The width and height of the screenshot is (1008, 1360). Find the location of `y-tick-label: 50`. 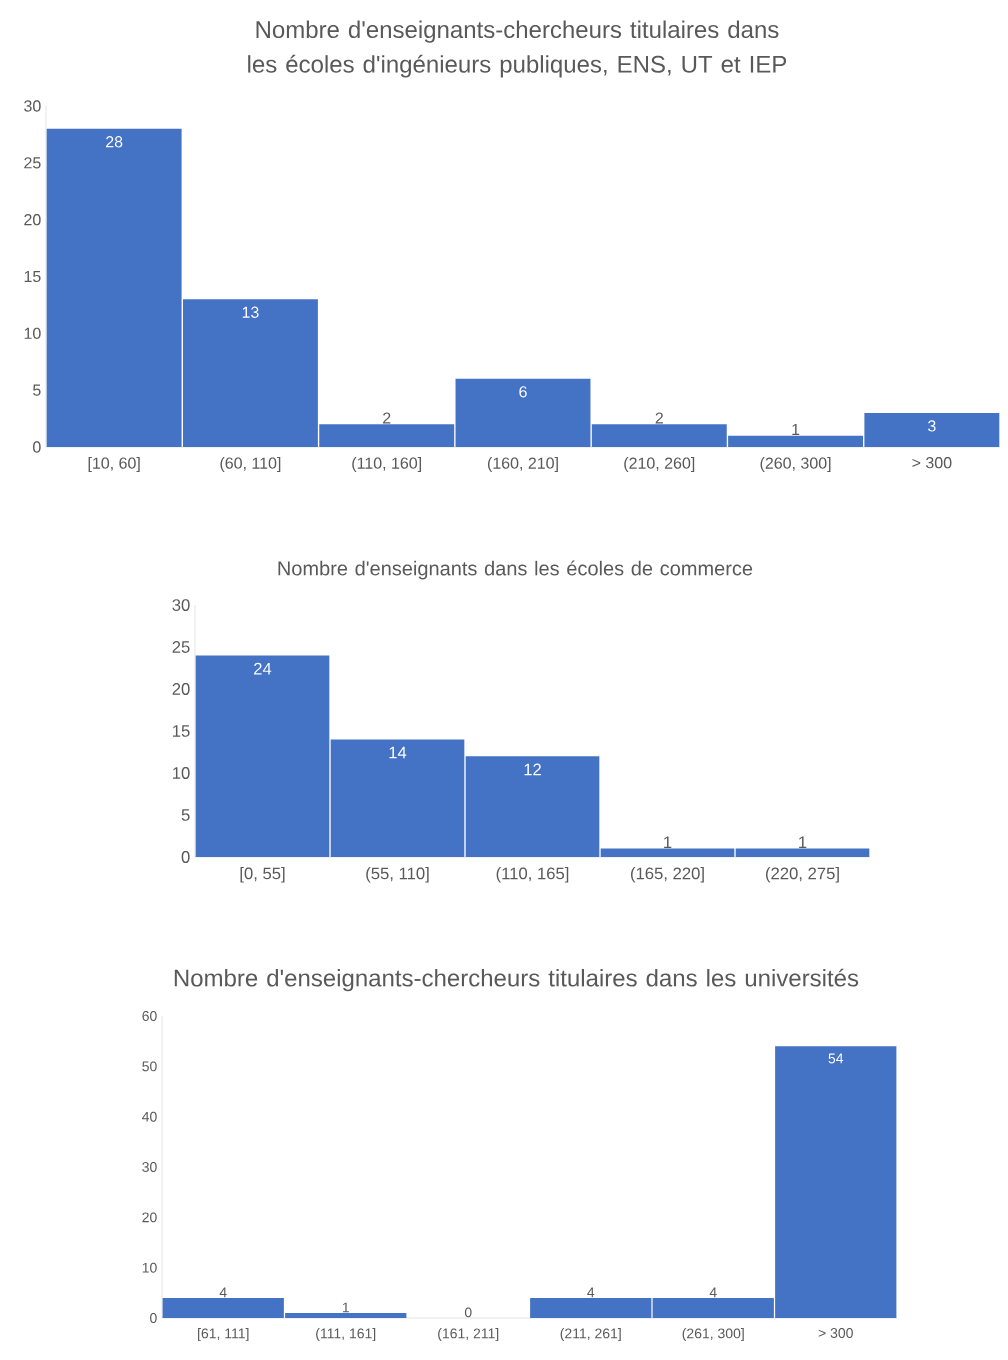

y-tick-label: 50 is located at coordinates (149, 1066).